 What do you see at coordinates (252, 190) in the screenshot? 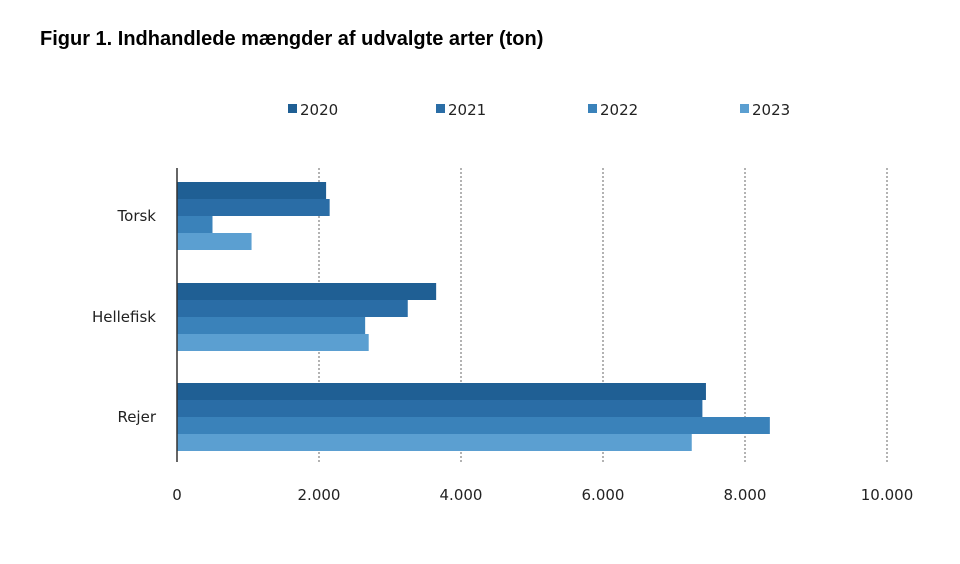
I see `bar-torsk-2020` at bounding box center [252, 190].